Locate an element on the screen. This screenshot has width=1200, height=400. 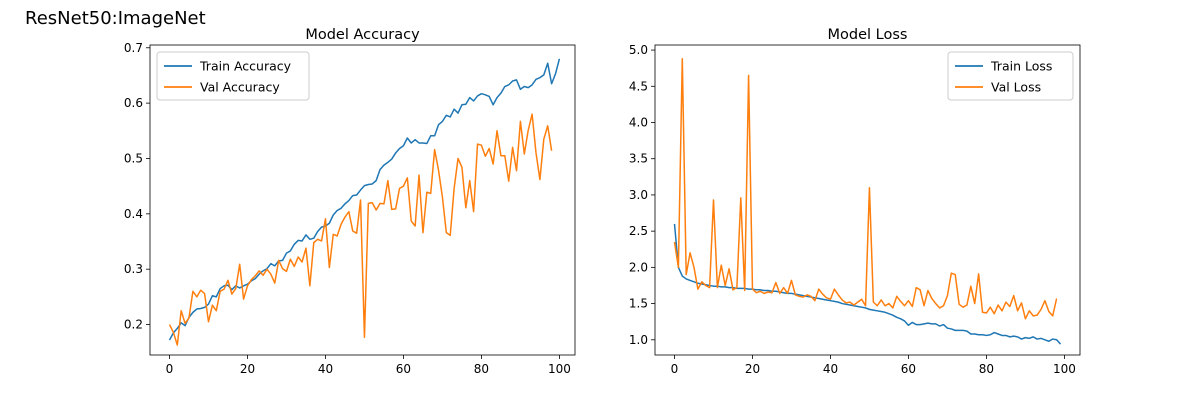
acc-y-tick-label: 0.3 is located at coordinates (133, 269).